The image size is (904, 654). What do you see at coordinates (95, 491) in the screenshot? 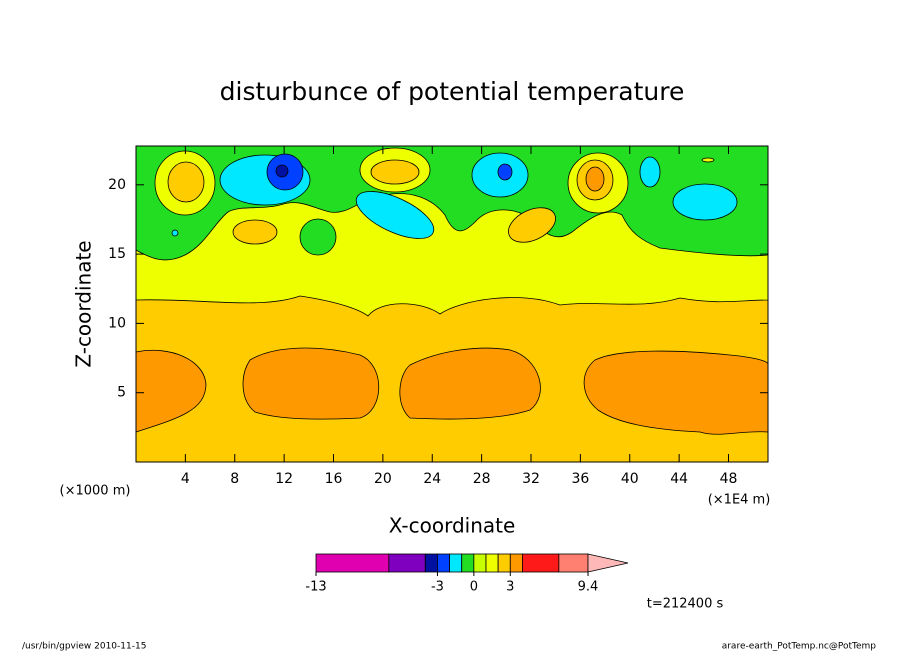
I see `x-unit-label: (×1000 m)` at bounding box center [95, 491].